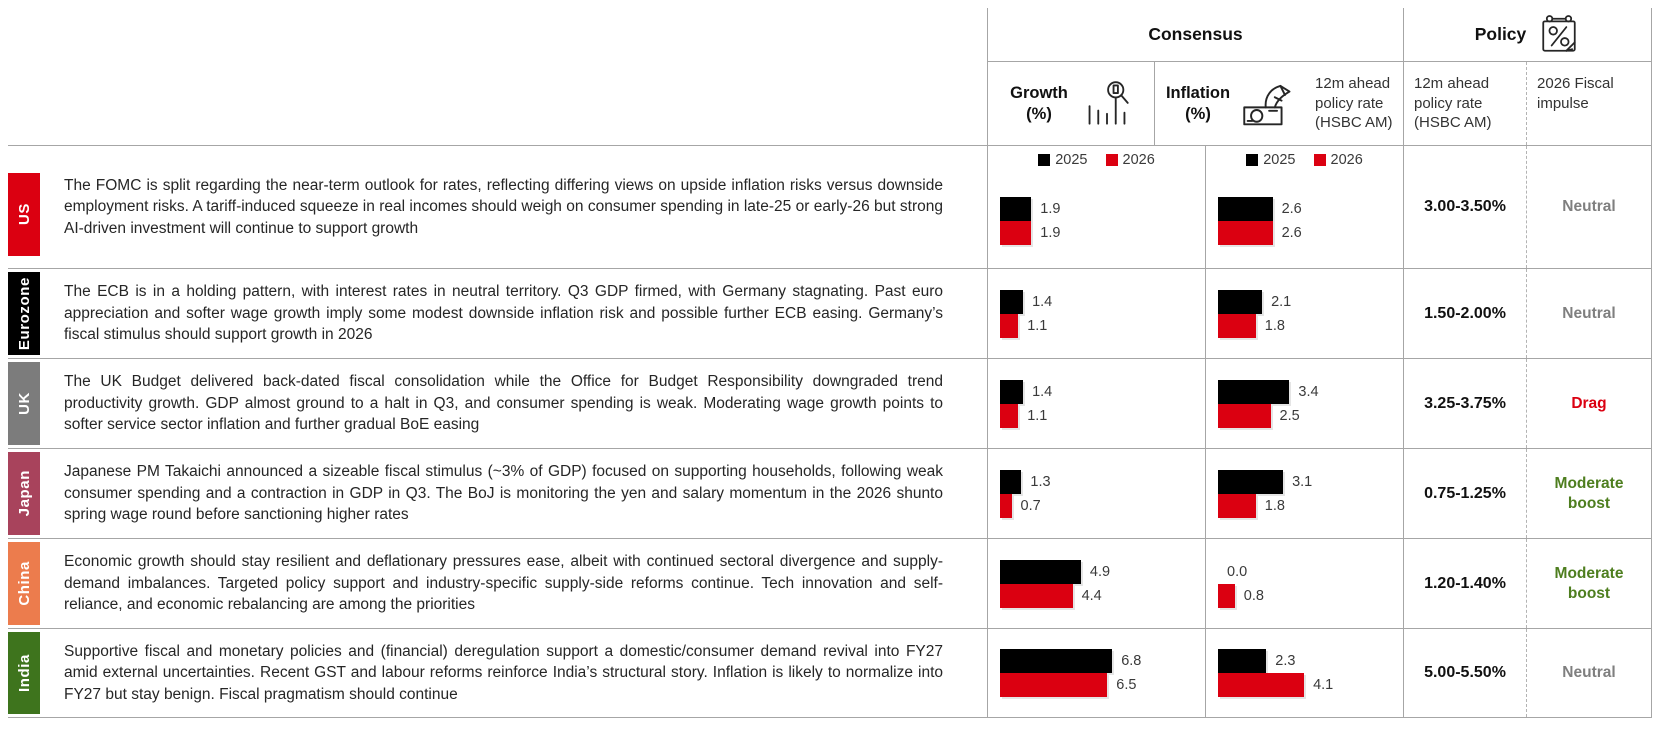 Image resolution: width=1656 pixels, height=748 pixels. Describe the element at coordinates (1291, 232) in the screenshot. I see `inflation-value-2026: 2.6` at that location.